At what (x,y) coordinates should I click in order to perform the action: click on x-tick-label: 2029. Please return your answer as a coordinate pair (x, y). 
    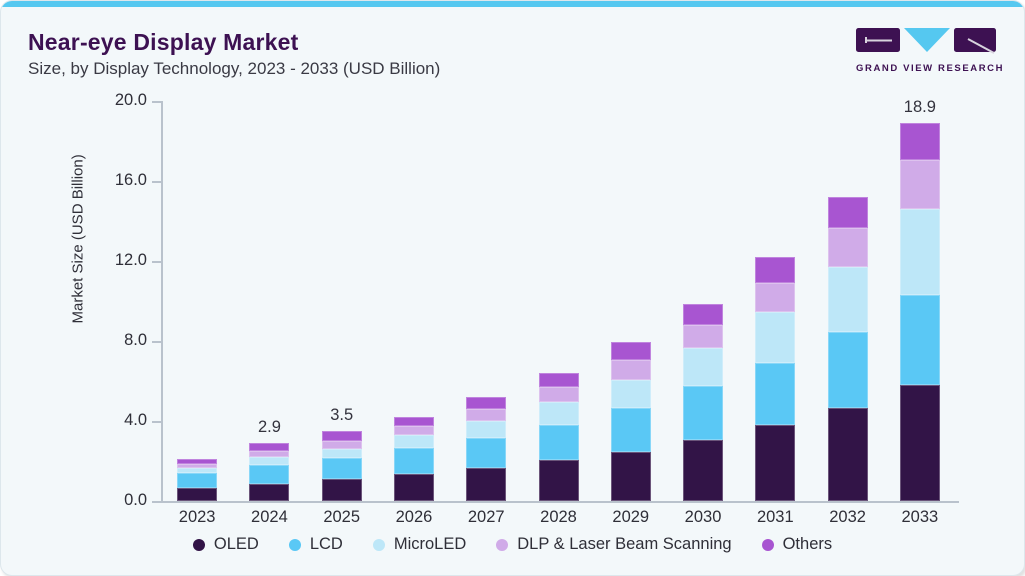
    Looking at the image, I should click on (631, 517).